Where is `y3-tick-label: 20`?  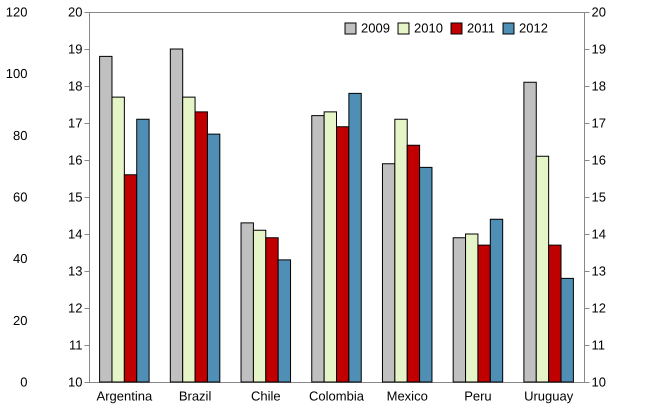
y3-tick-label: 20 is located at coordinates (20, 320).